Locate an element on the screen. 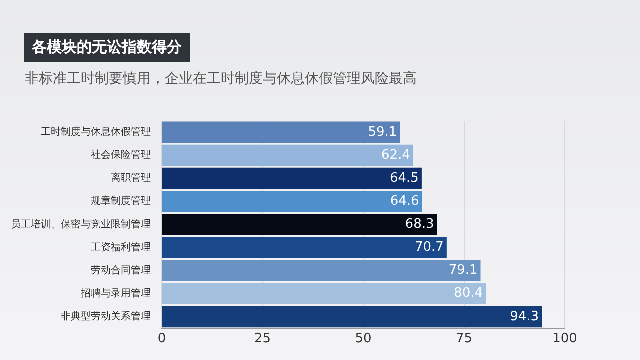  x-tick-label: 100 is located at coordinates (565, 339).